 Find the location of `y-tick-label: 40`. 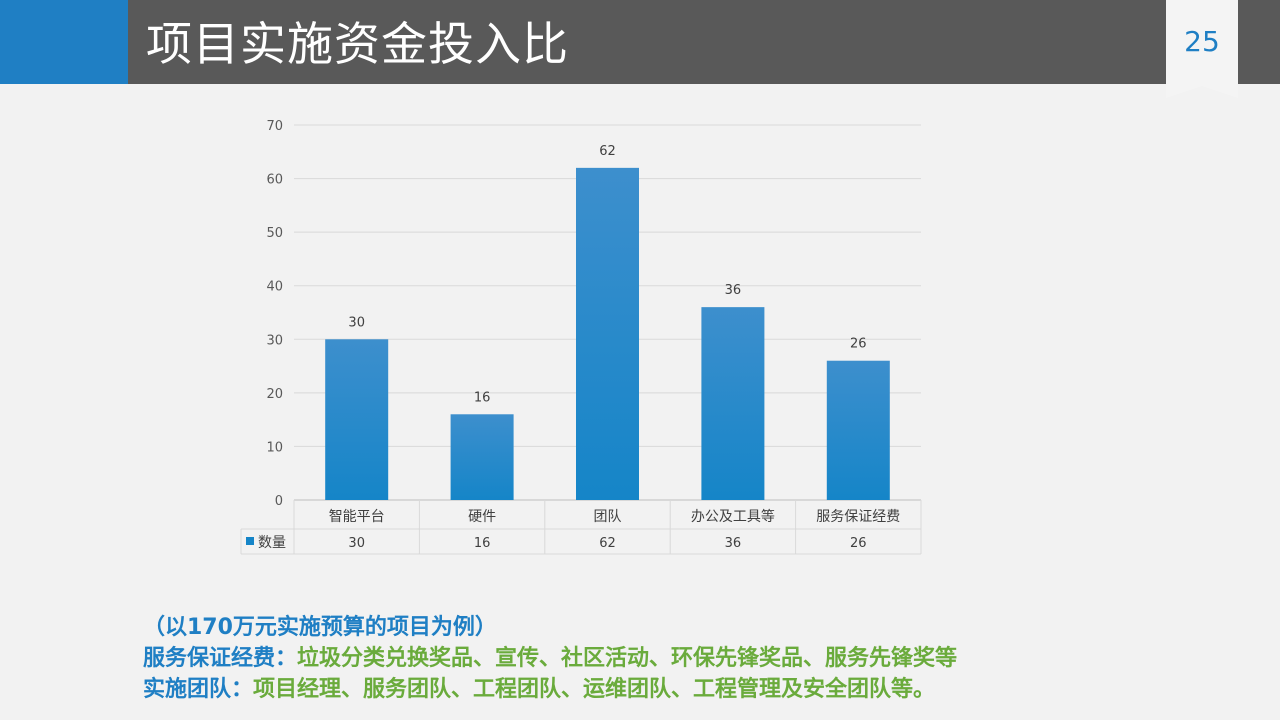

y-tick-label: 40 is located at coordinates (274, 287).